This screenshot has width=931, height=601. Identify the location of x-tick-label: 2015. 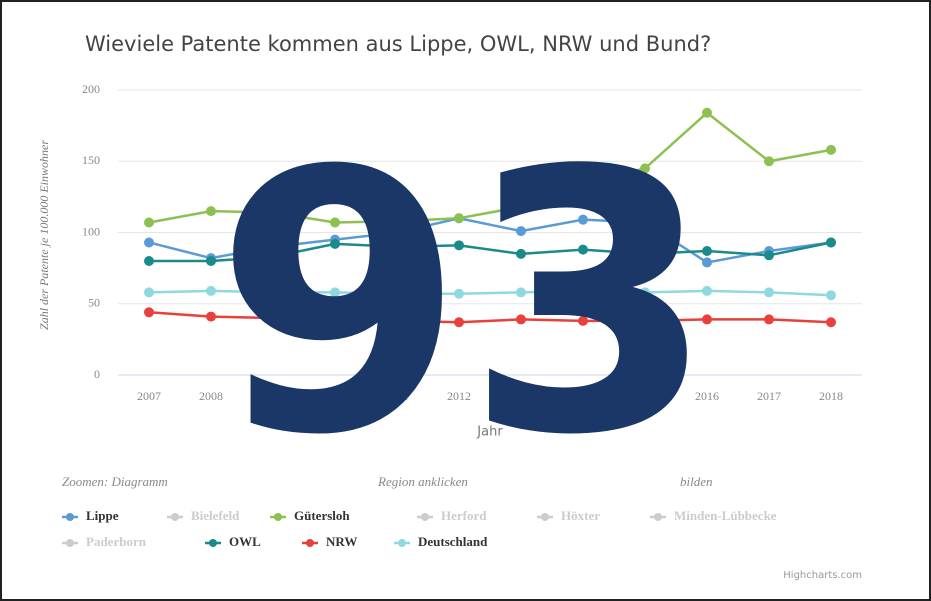
(645, 396).